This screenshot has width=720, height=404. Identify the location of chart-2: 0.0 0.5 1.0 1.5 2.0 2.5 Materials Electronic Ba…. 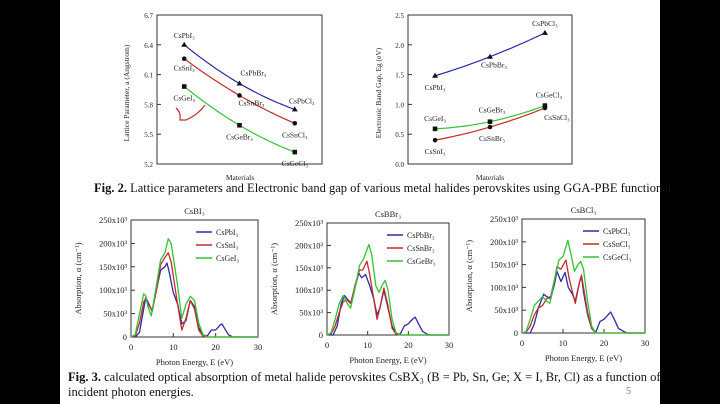
(473, 97).